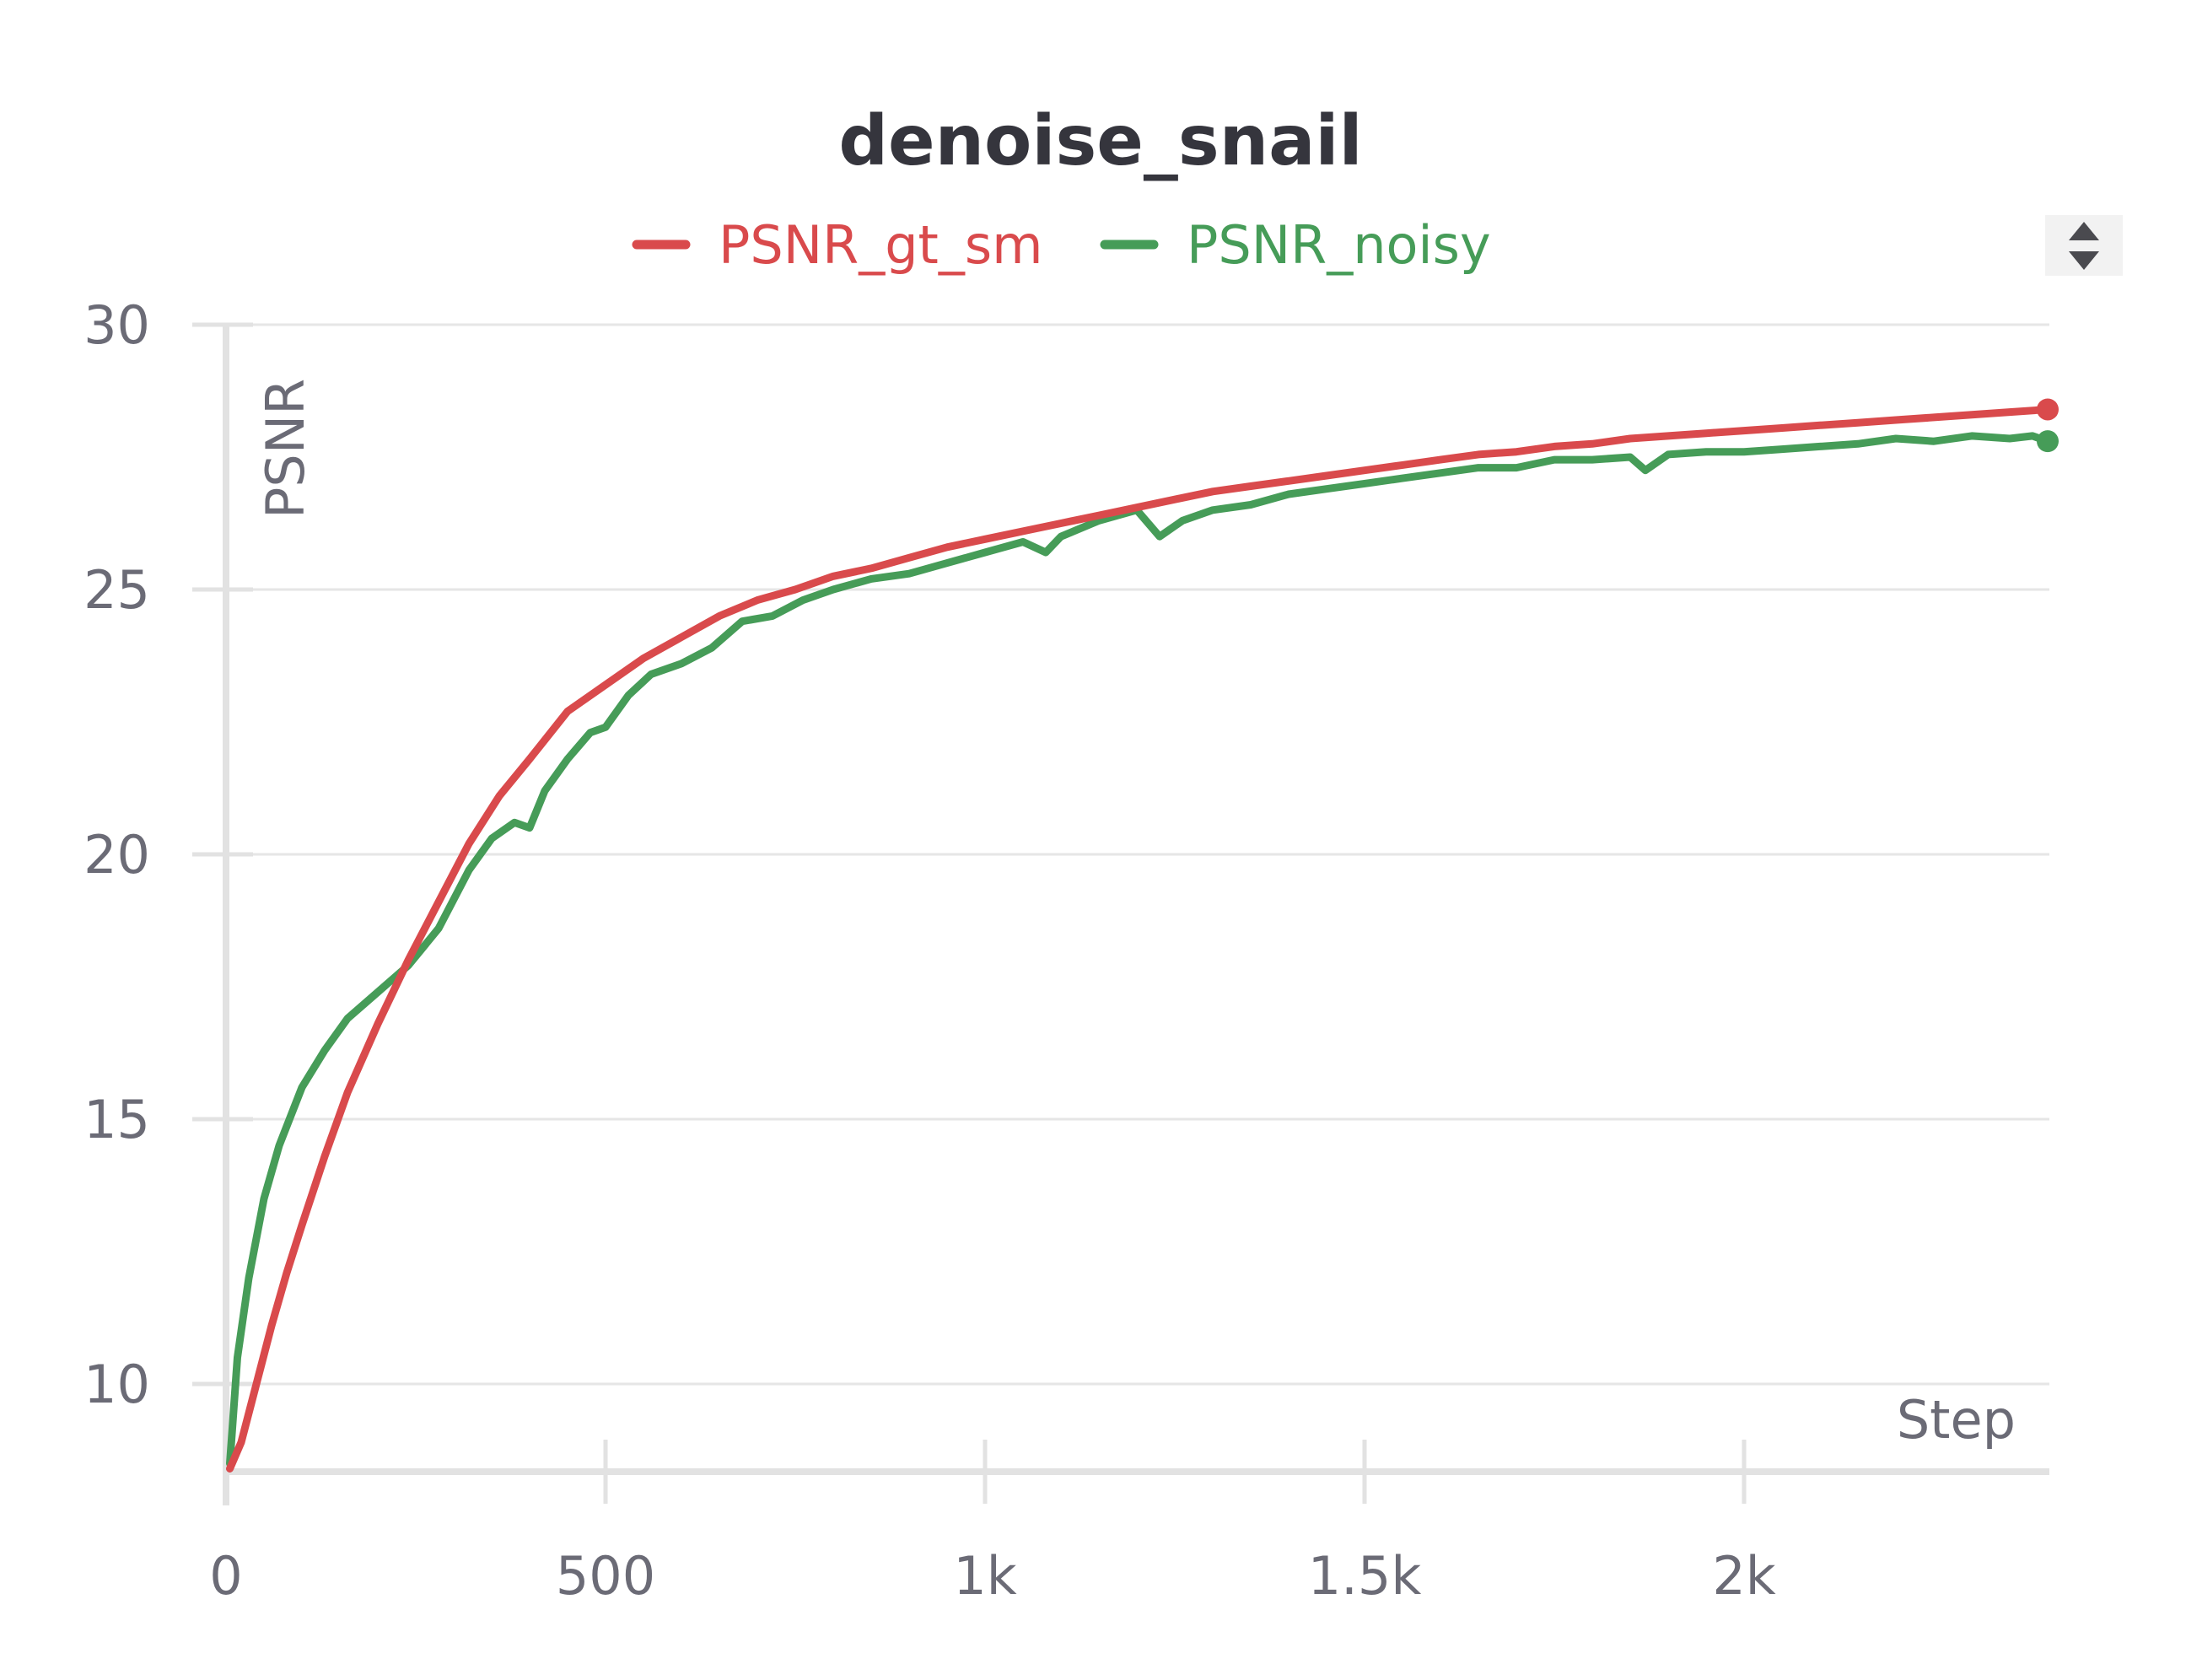 The image size is (2186, 1680). What do you see at coordinates (984, 1576) in the screenshot?
I see `x-tick-label-1k: 1k` at bounding box center [984, 1576].